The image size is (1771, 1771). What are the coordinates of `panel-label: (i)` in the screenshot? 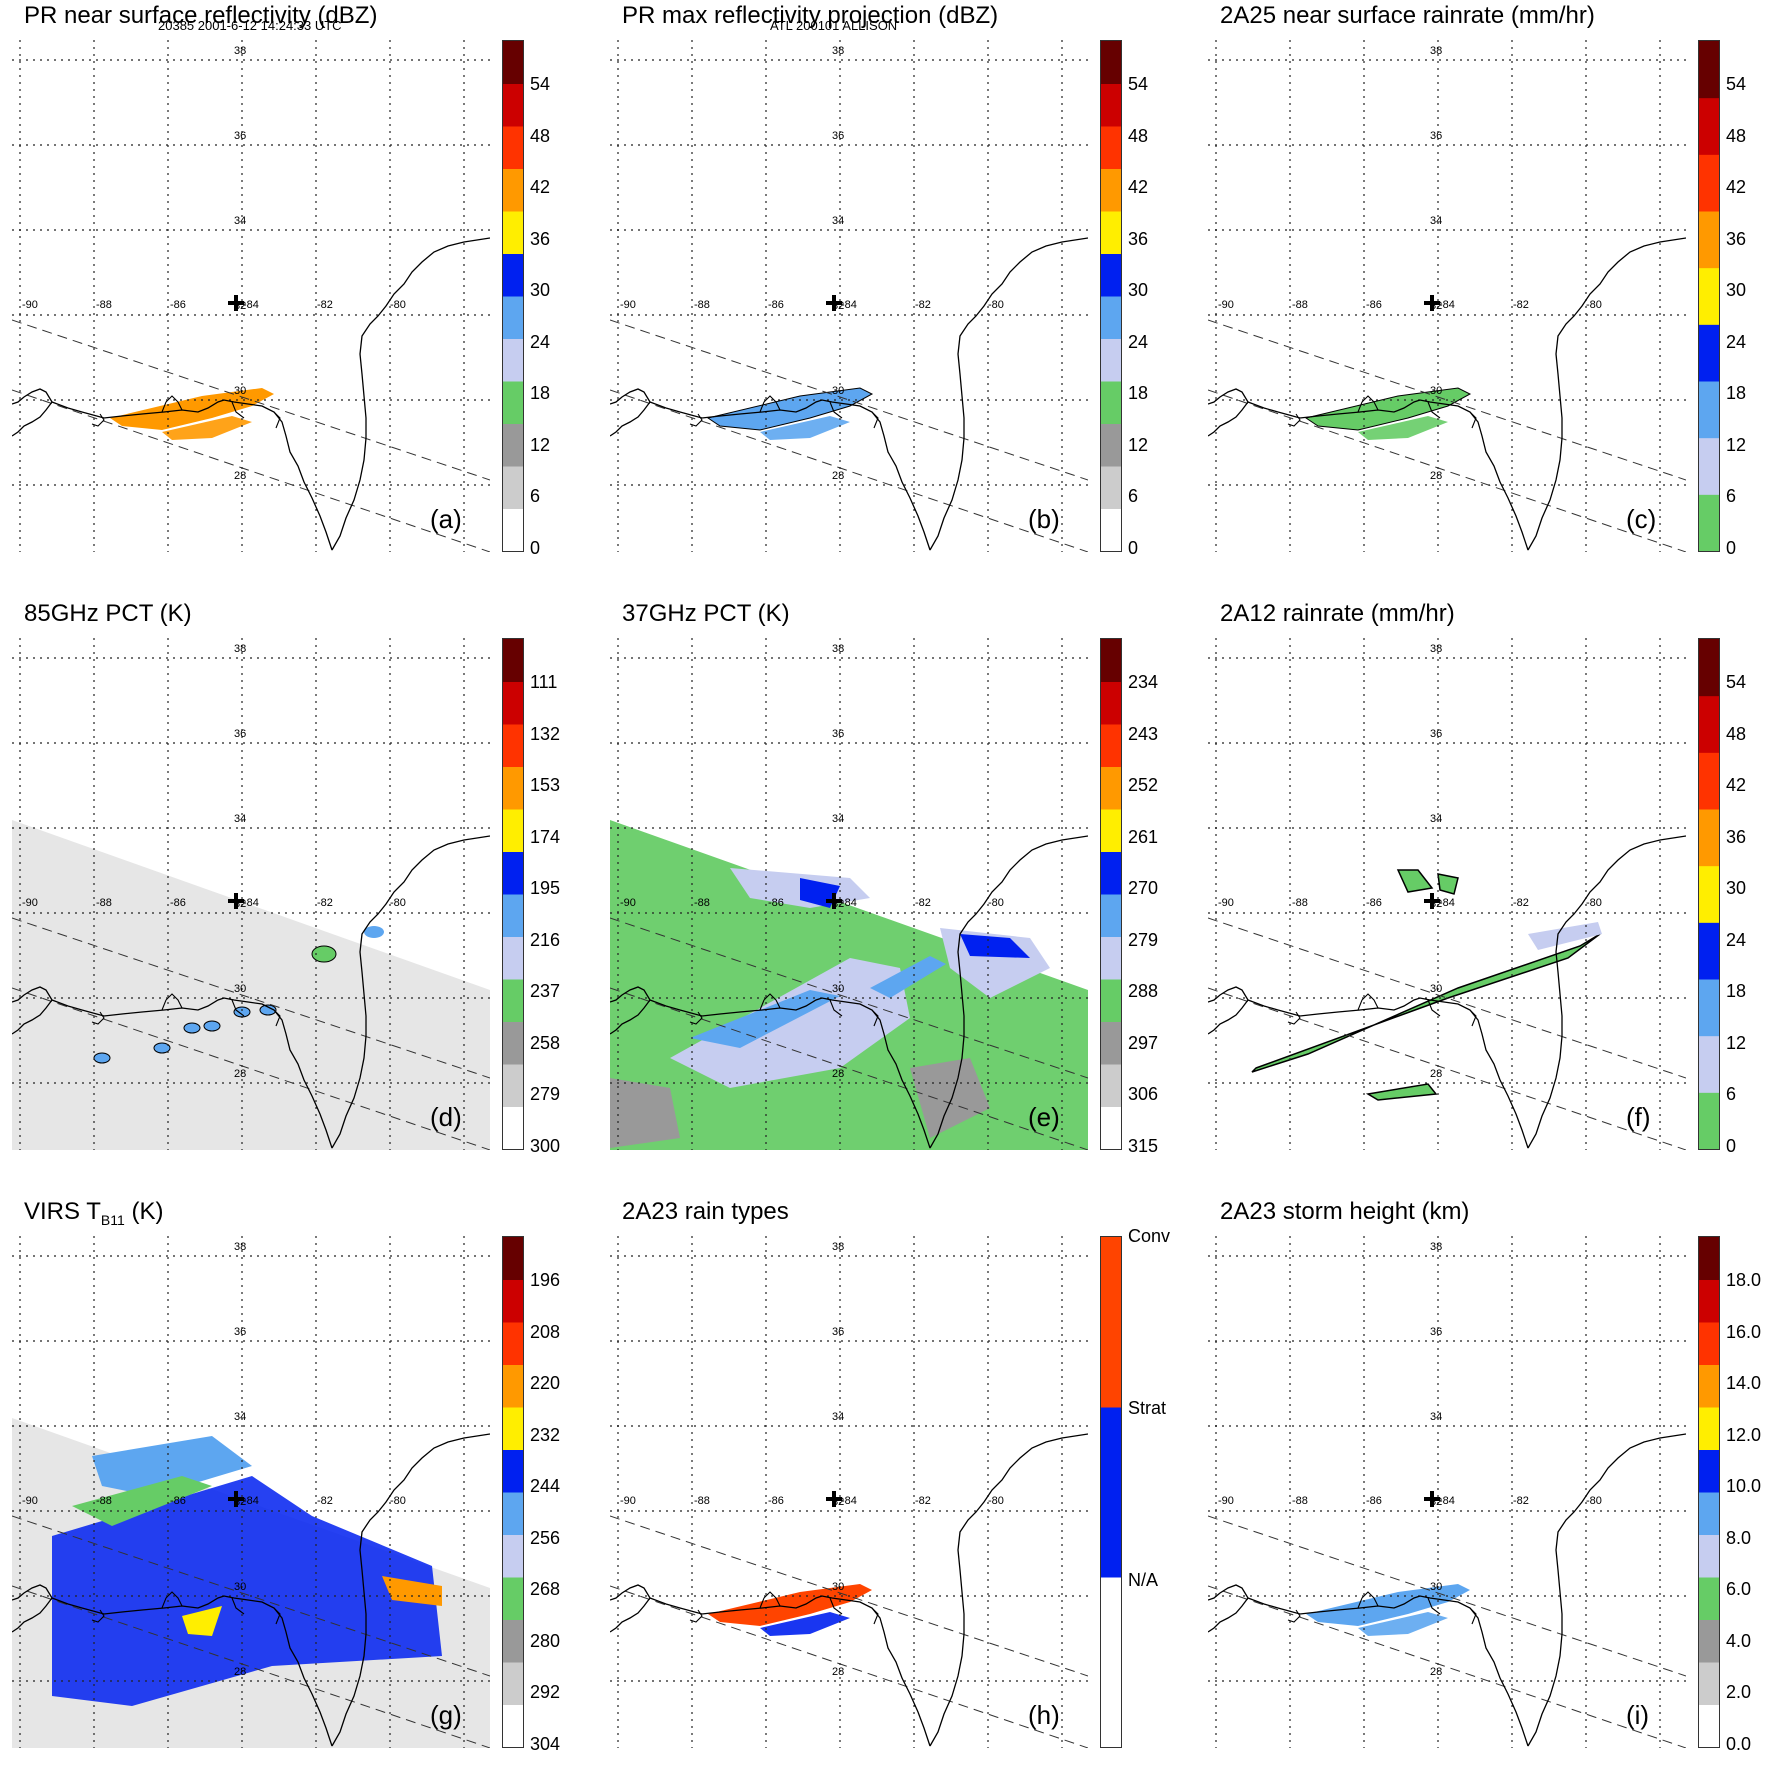 It's located at (1638, 1715).